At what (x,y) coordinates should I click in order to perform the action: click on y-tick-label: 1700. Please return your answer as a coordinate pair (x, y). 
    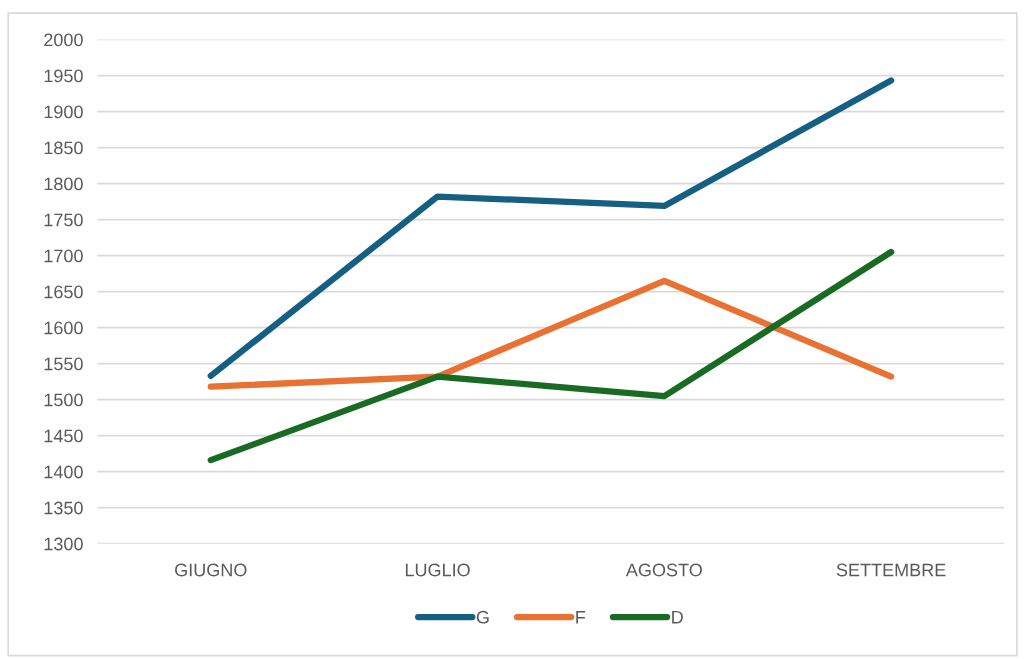
    Looking at the image, I should click on (63, 256).